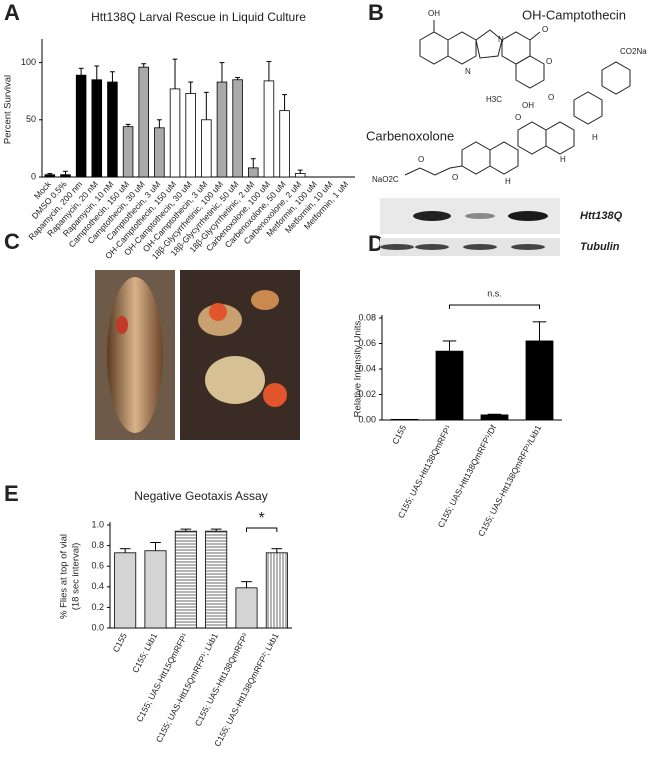 The width and height of the screenshot is (654, 784). Describe the element at coordinates (76, 577) in the screenshot. I see `y-axis-label: (18 sec interval)` at that location.